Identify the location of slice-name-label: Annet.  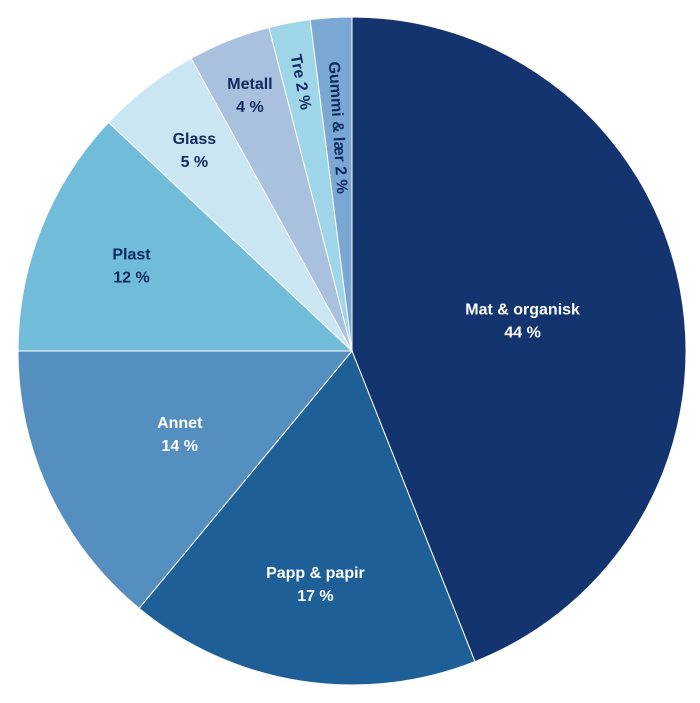
(180, 423).